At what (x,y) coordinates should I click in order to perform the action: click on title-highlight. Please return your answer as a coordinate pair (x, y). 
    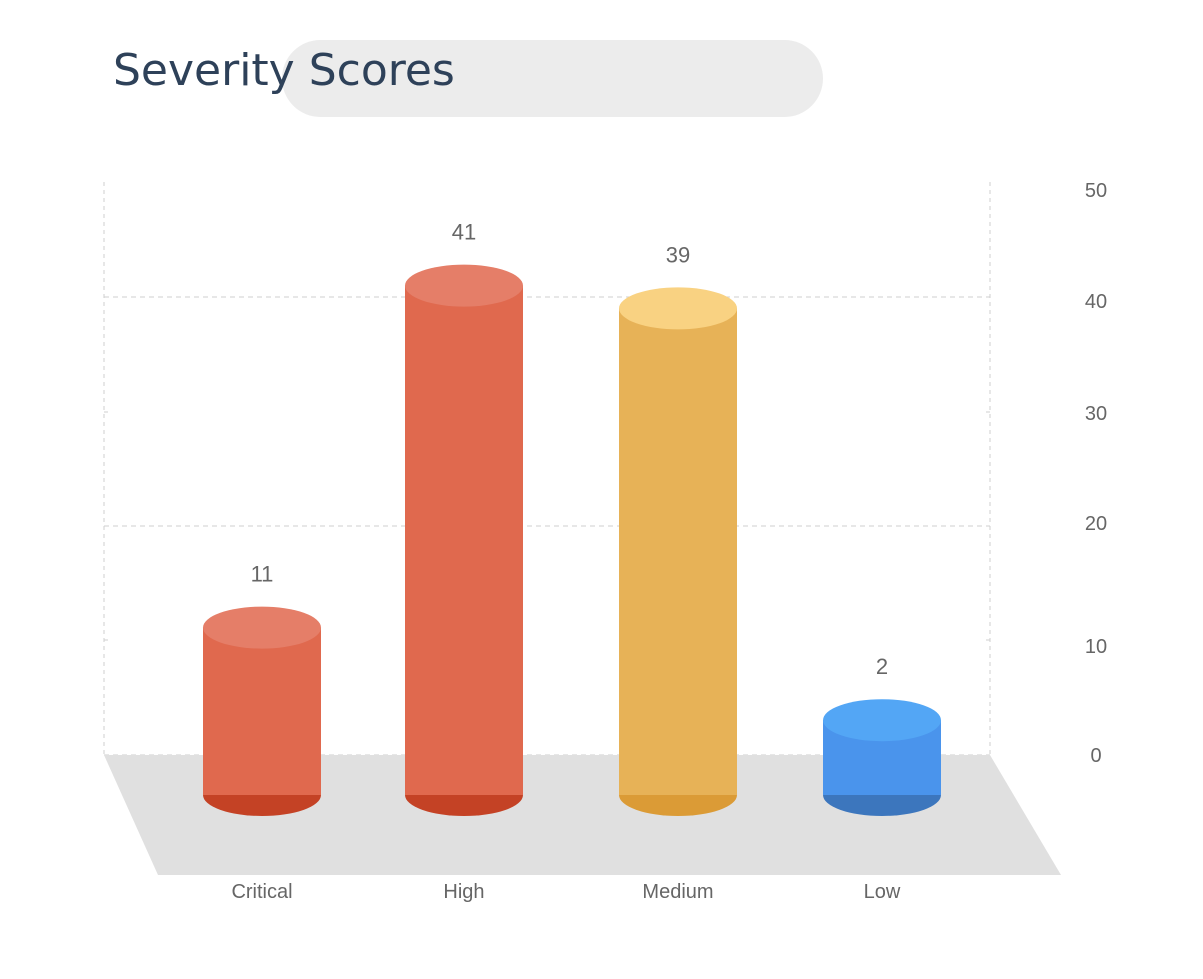
    Looking at the image, I should click on (552, 78).